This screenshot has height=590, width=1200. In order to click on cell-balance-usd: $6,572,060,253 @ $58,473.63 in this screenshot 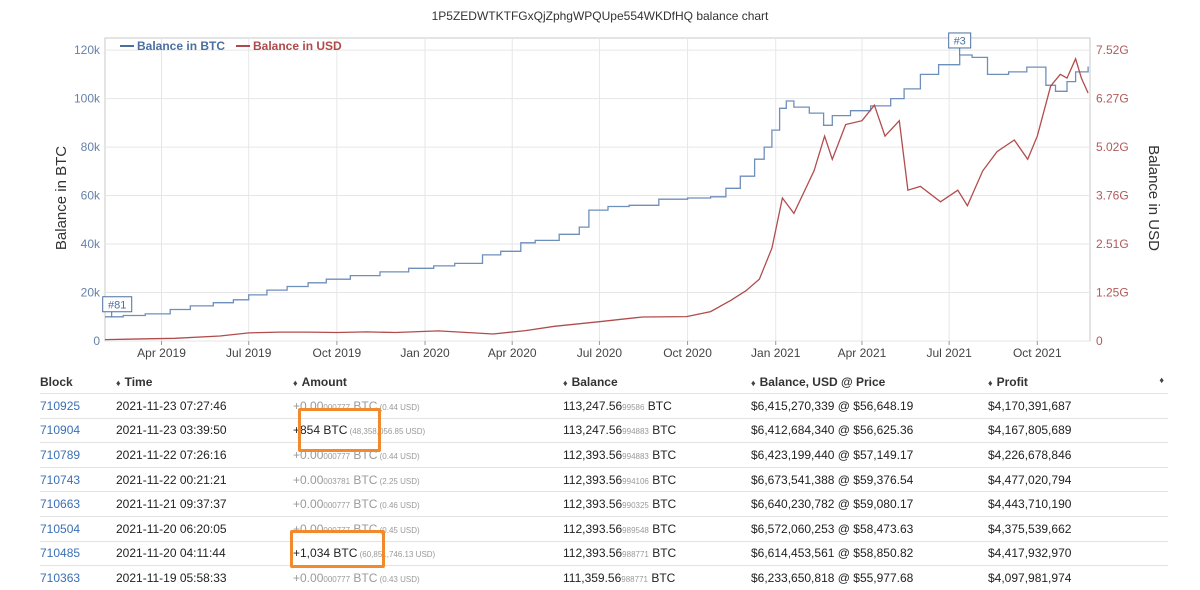, I will do `click(869, 528)`.